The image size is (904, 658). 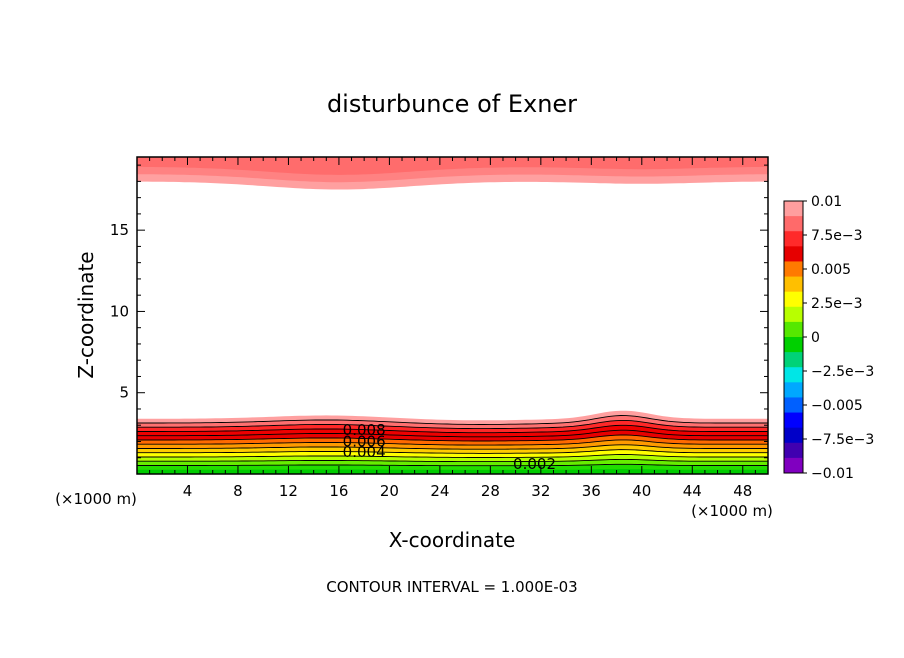 What do you see at coordinates (837, 236) in the screenshot?
I see `colorbar-label: 7.5e−3` at bounding box center [837, 236].